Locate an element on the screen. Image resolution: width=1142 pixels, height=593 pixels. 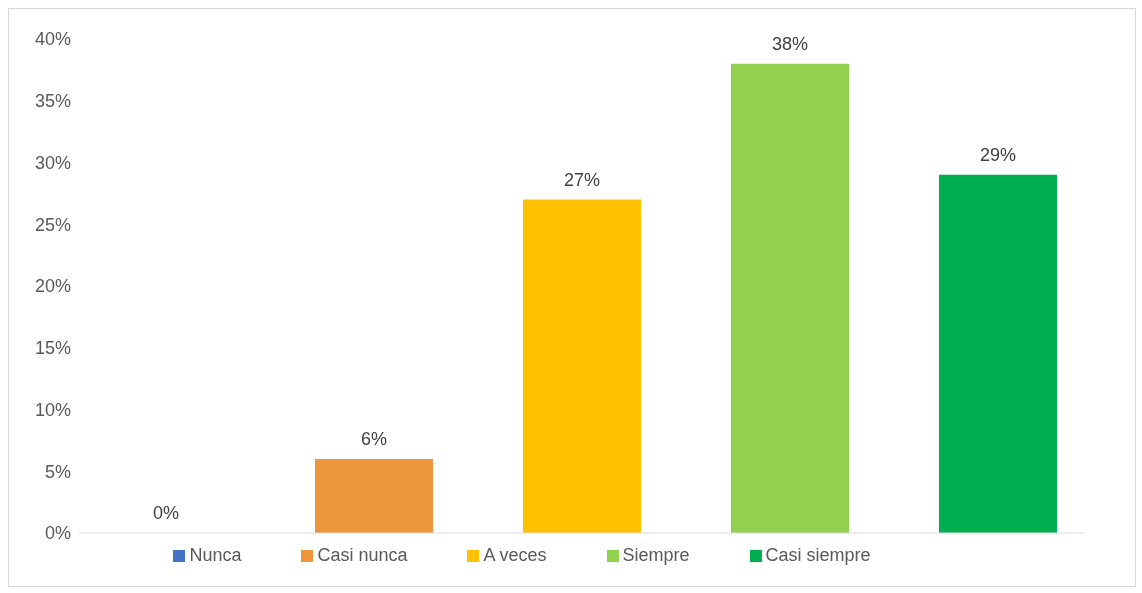
y-tick-label: 5% is located at coordinates (57, 471).